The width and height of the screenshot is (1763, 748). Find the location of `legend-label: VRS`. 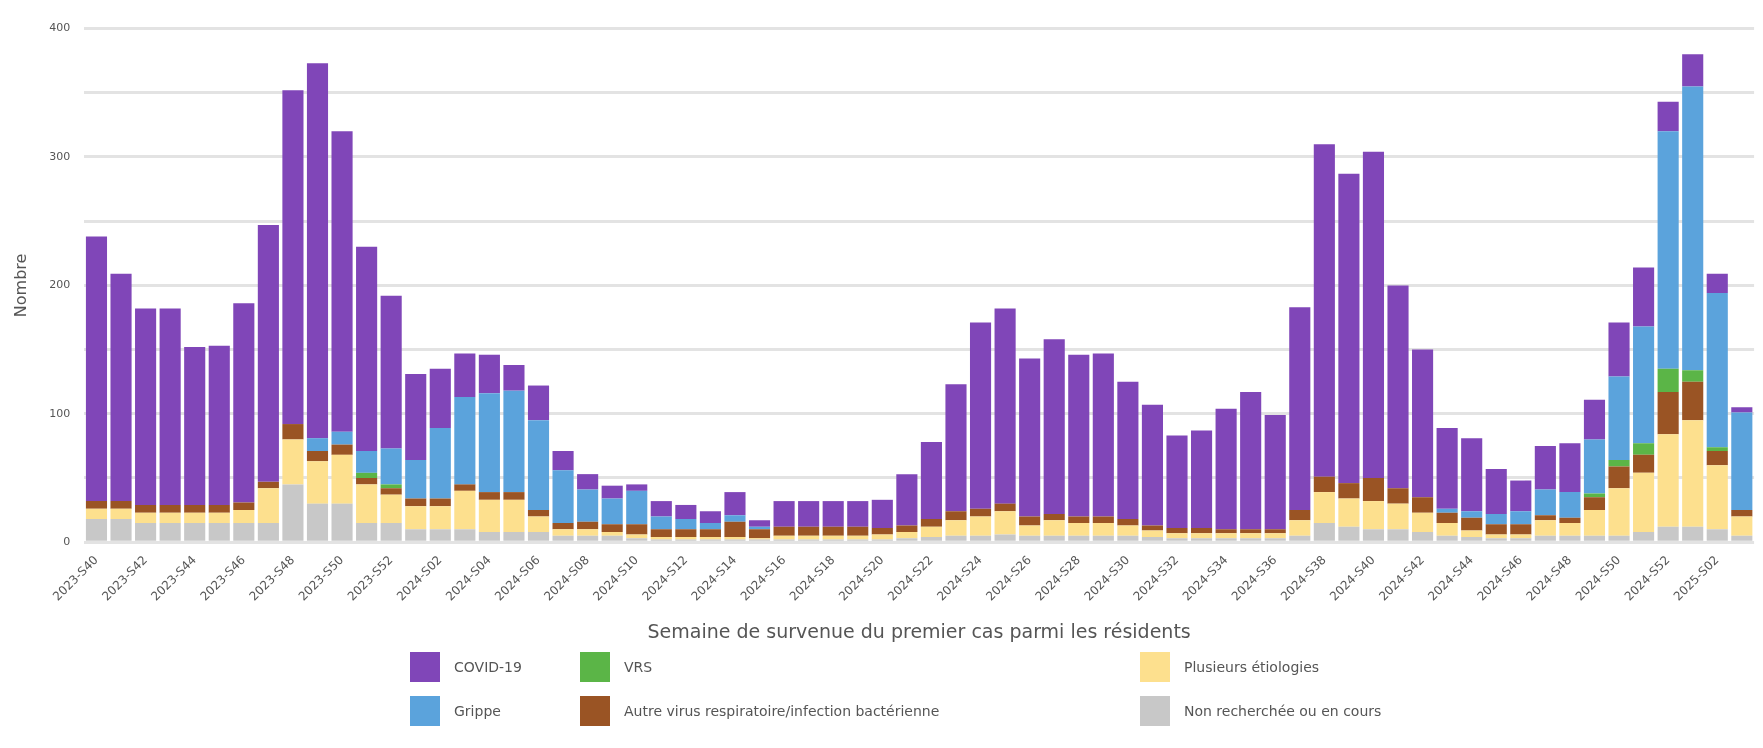

legend-label: VRS is located at coordinates (638, 667).